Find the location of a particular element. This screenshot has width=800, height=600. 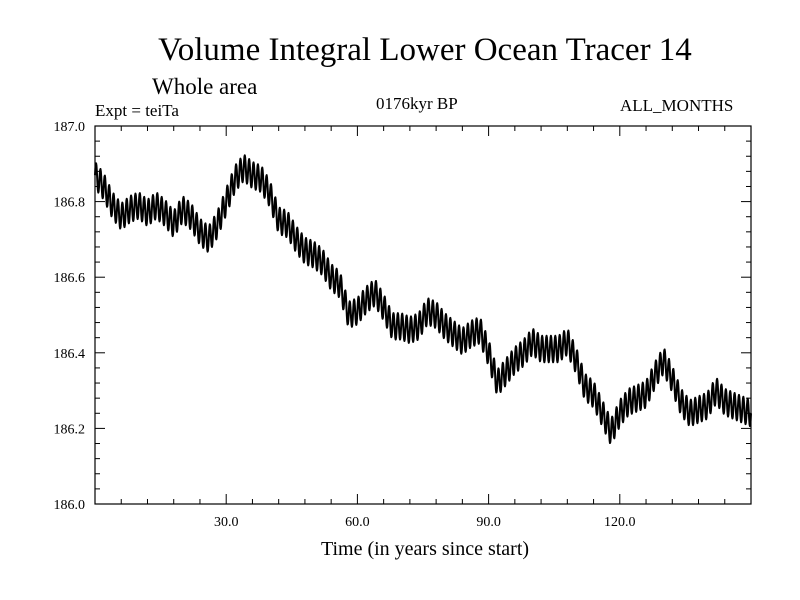

y-tick-label: 186.8 is located at coordinates (70, 203).